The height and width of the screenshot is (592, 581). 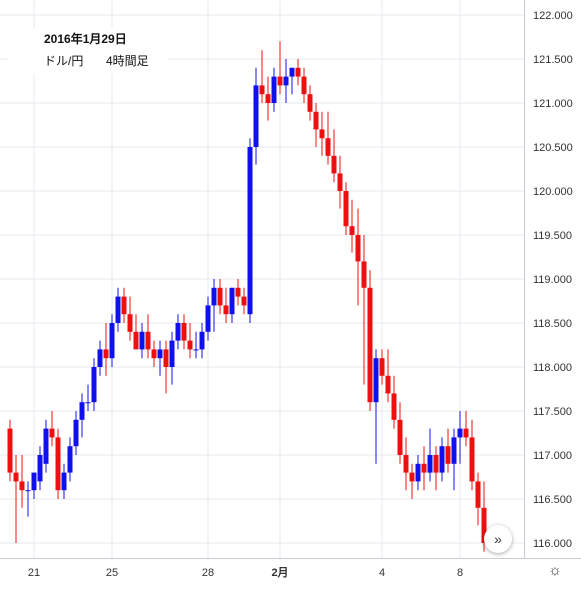 What do you see at coordinates (553, 60) in the screenshot?
I see `price-tick-label: 121.500` at bounding box center [553, 60].